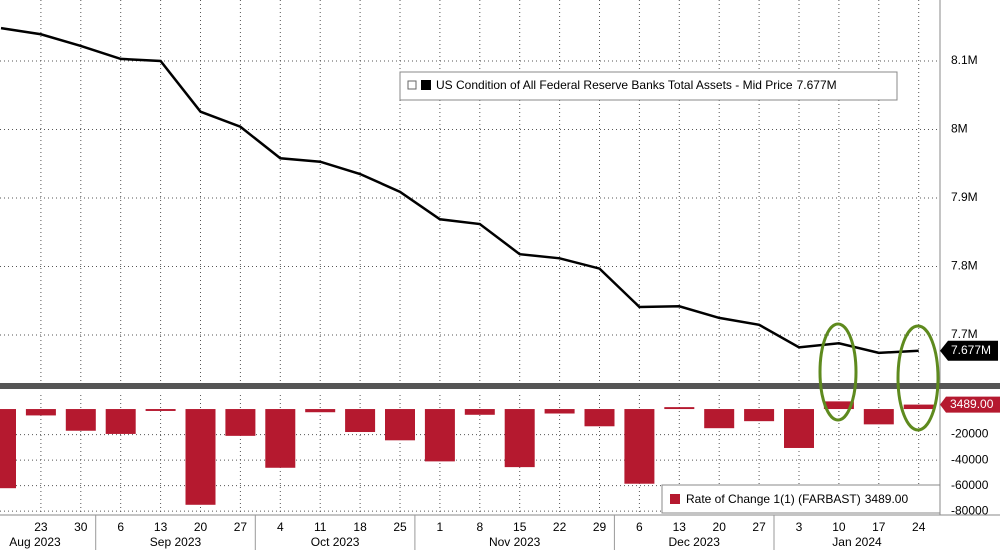 The height and width of the screenshot is (550, 1000). I want to click on x-tick-label: 3, so click(799, 527).